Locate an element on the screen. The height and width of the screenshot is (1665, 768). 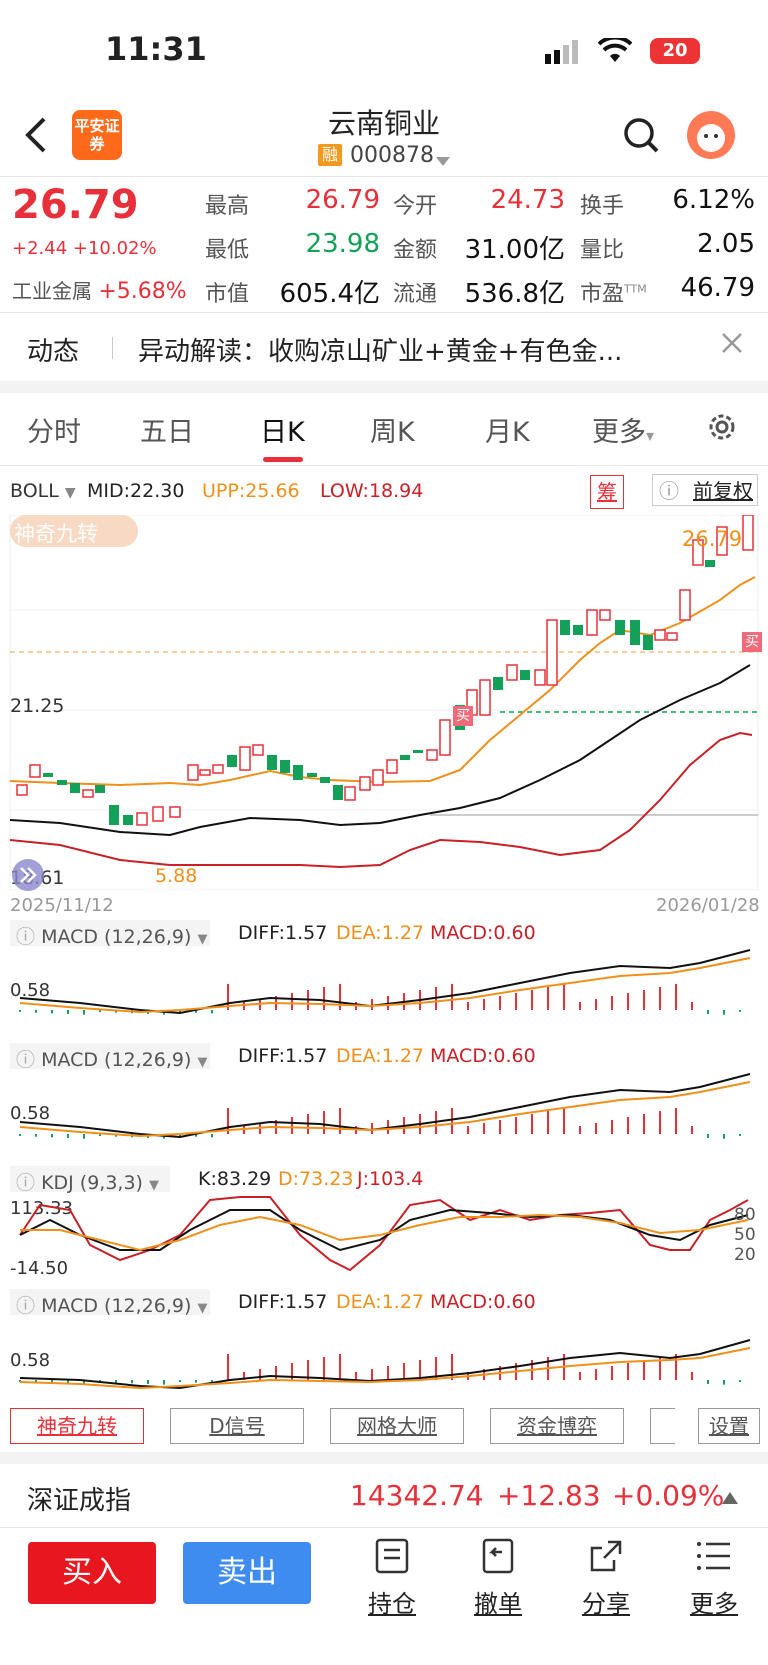
d-signal-button: D信号 is located at coordinates (237, 1426).